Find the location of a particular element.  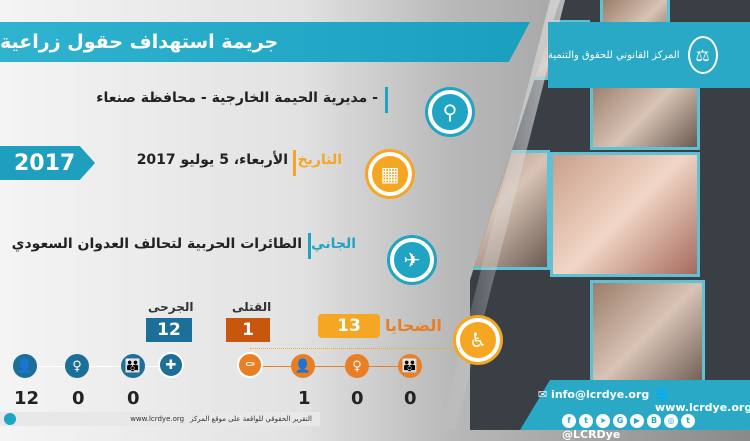

social-handle: @LCRDye is located at coordinates (591, 434).